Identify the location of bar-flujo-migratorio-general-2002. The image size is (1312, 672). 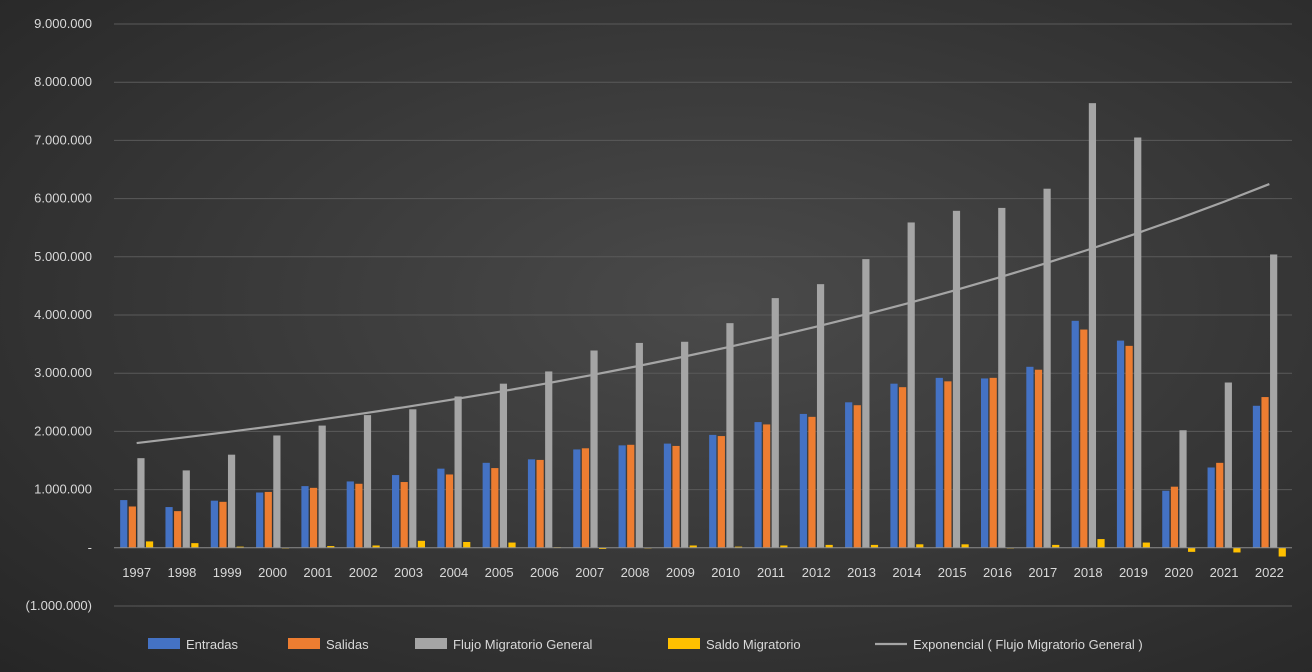
(367, 481).